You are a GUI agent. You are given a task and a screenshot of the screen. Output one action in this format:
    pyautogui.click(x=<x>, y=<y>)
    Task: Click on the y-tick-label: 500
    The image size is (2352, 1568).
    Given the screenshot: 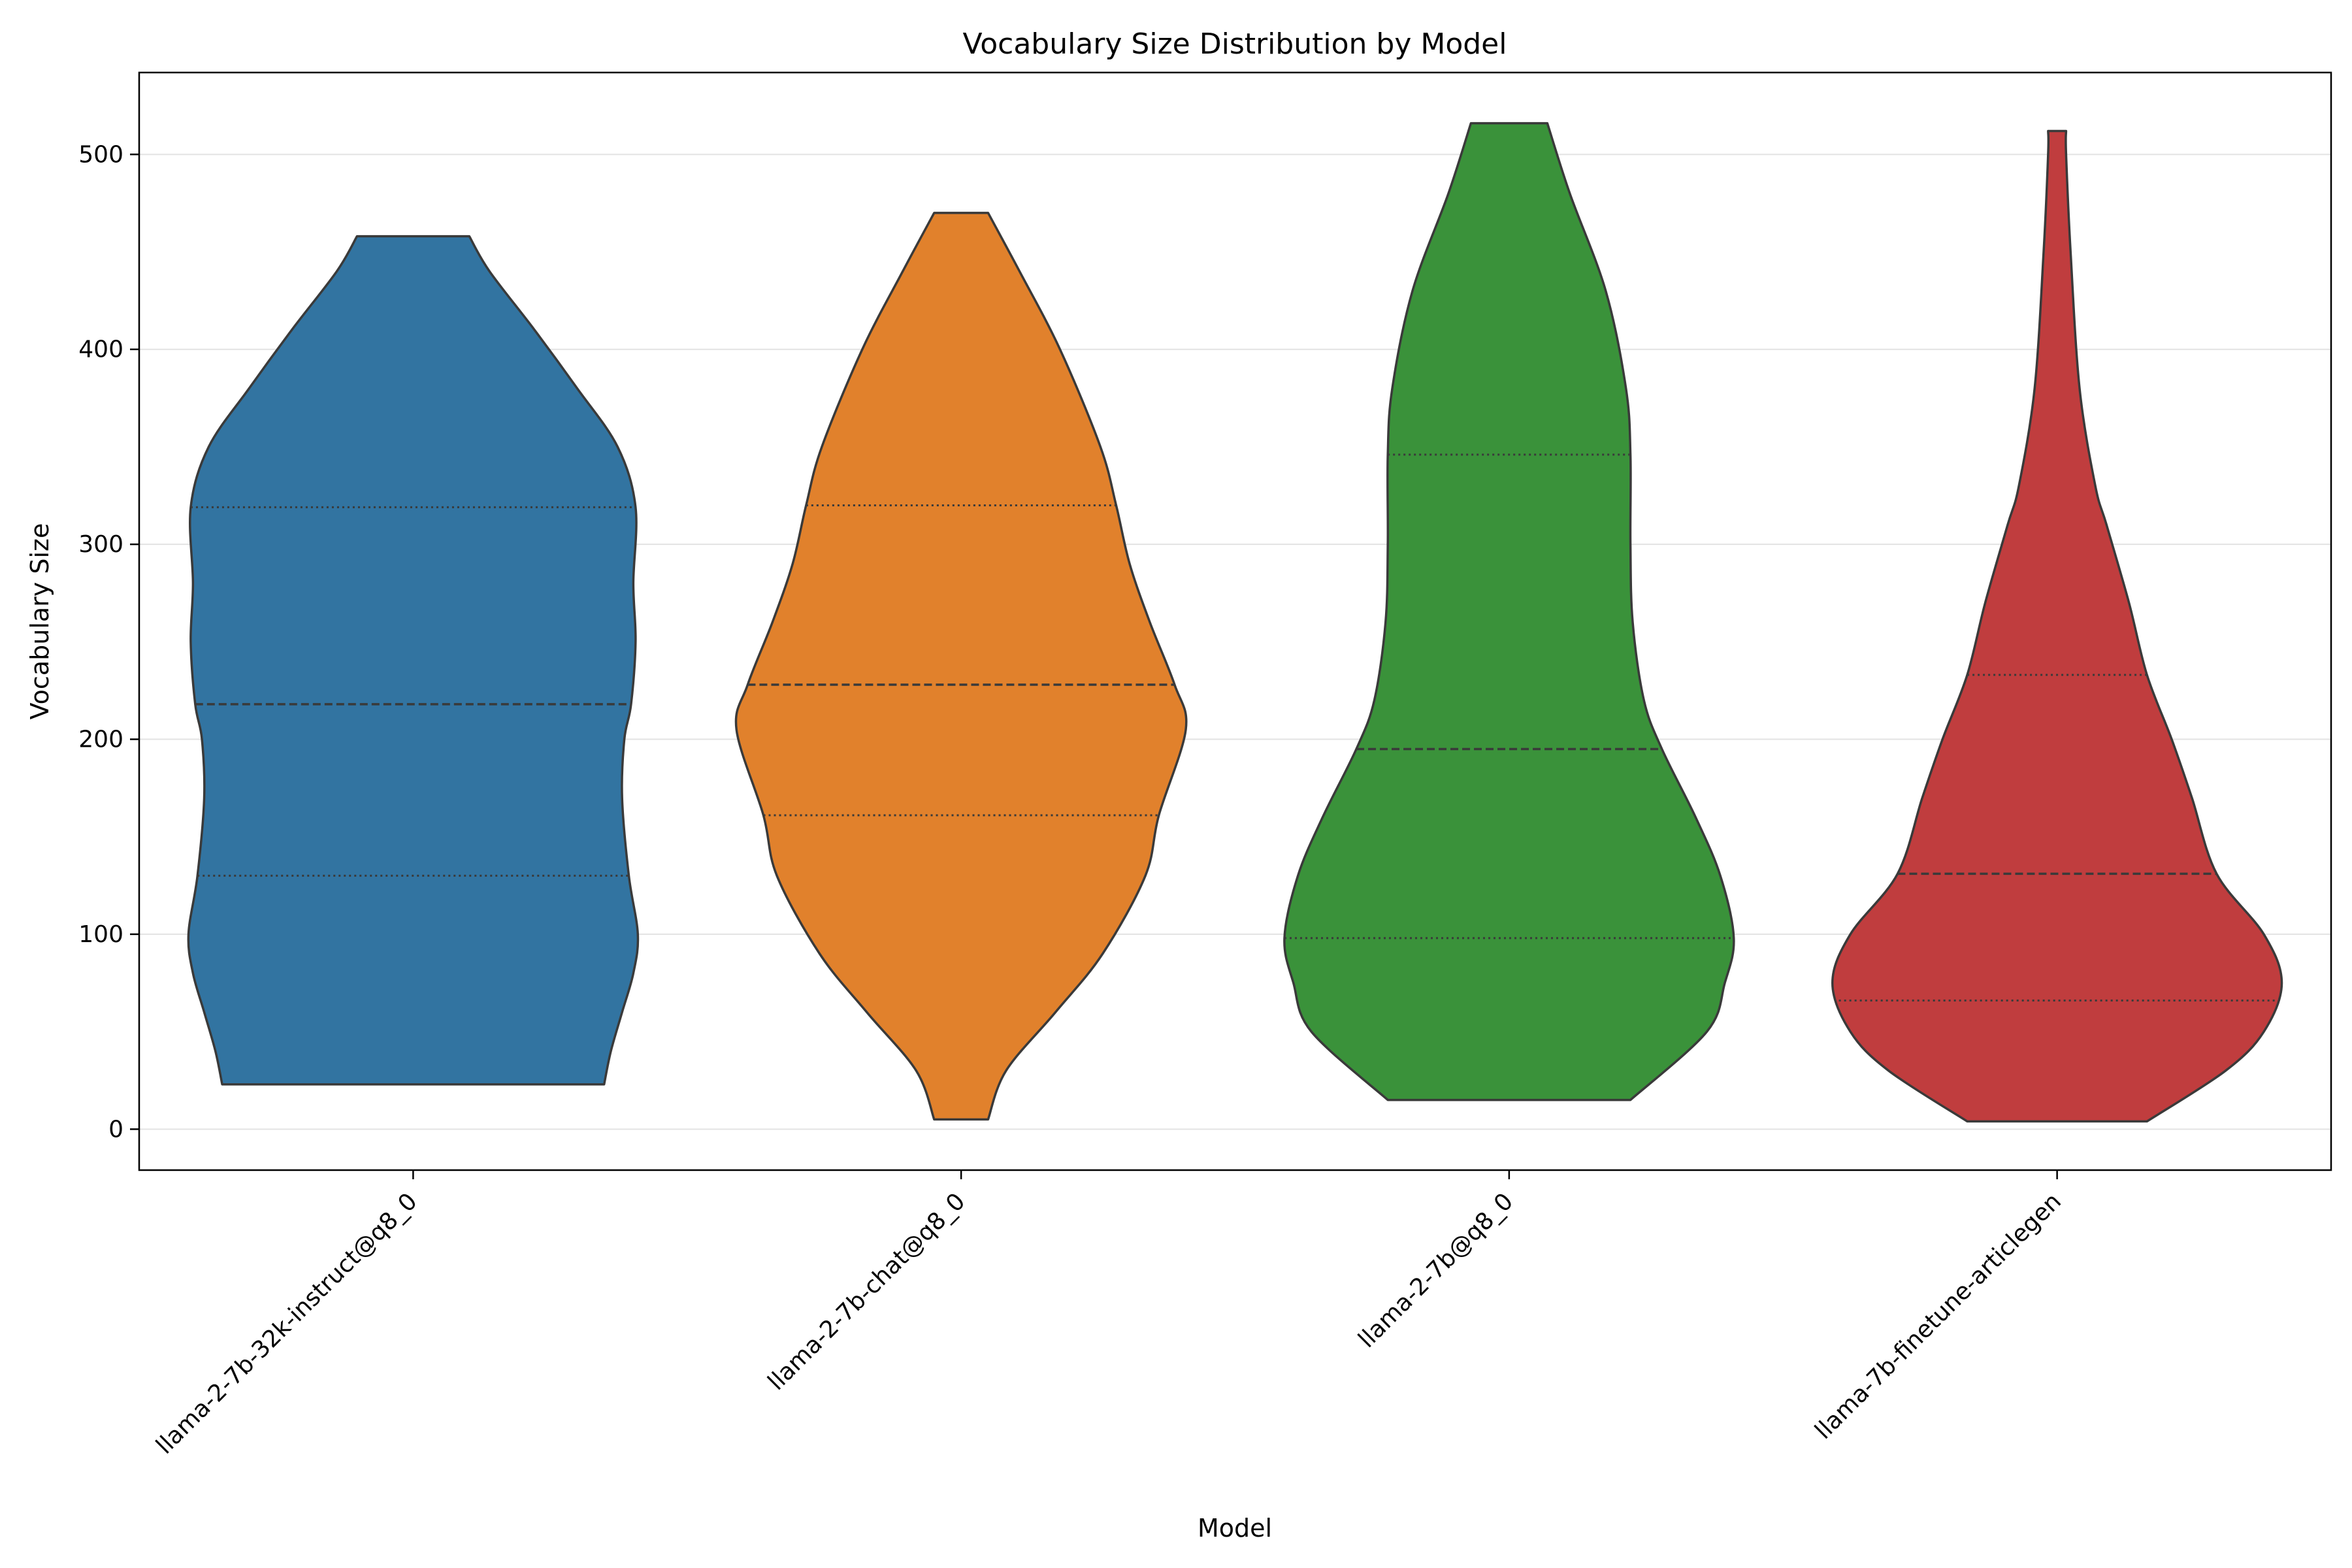 What is the action you would take?
    pyautogui.click(x=100, y=154)
    